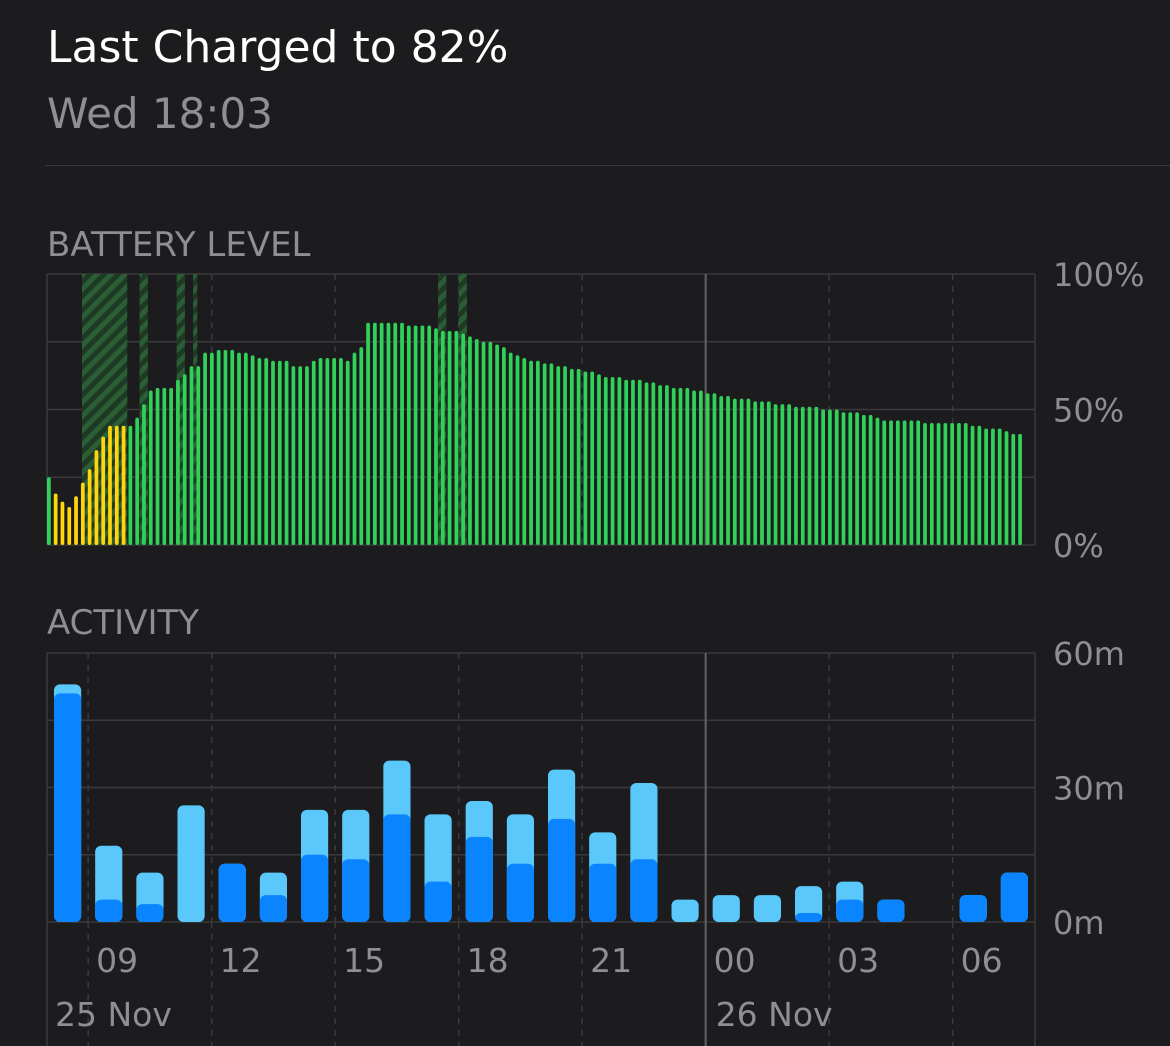 The image size is (1170, 1046). Describe the element at coordinates (179, 245) in the screenshot. I see `battery-level-title: BATTERY LEVEL` at that location.